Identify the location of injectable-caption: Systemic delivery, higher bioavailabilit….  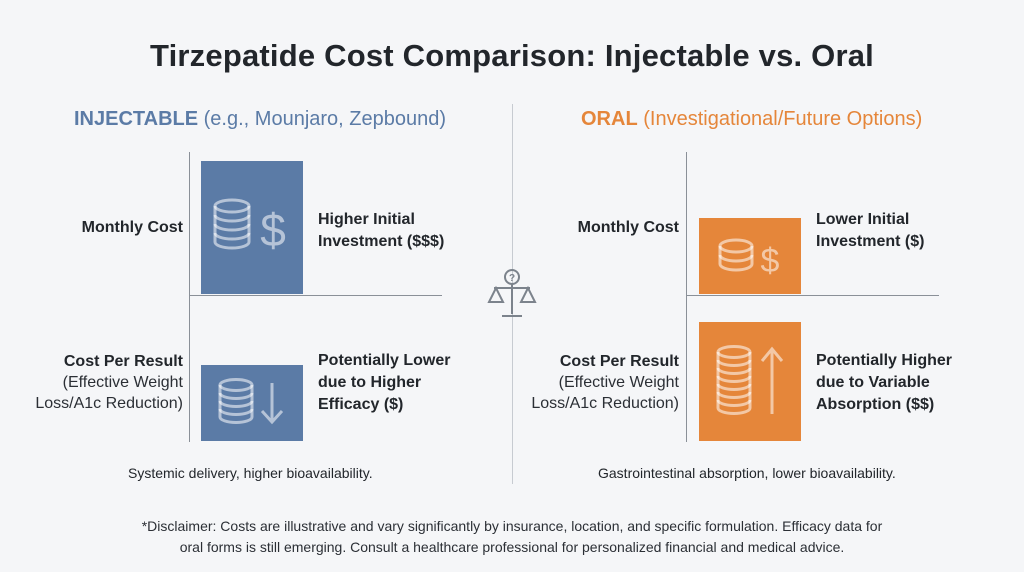
(250, 473).